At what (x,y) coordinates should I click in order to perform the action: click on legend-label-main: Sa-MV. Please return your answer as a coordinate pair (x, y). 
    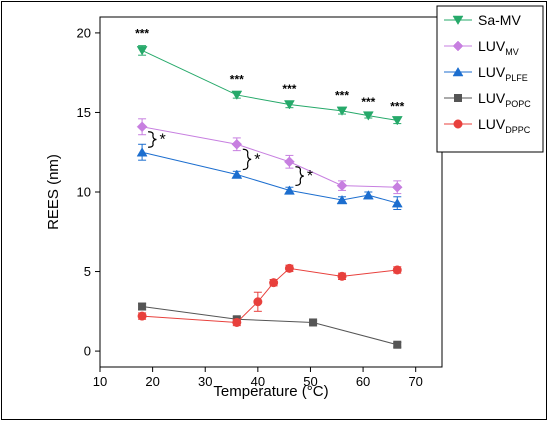
    Looking at the image, I should click on (499, 20).